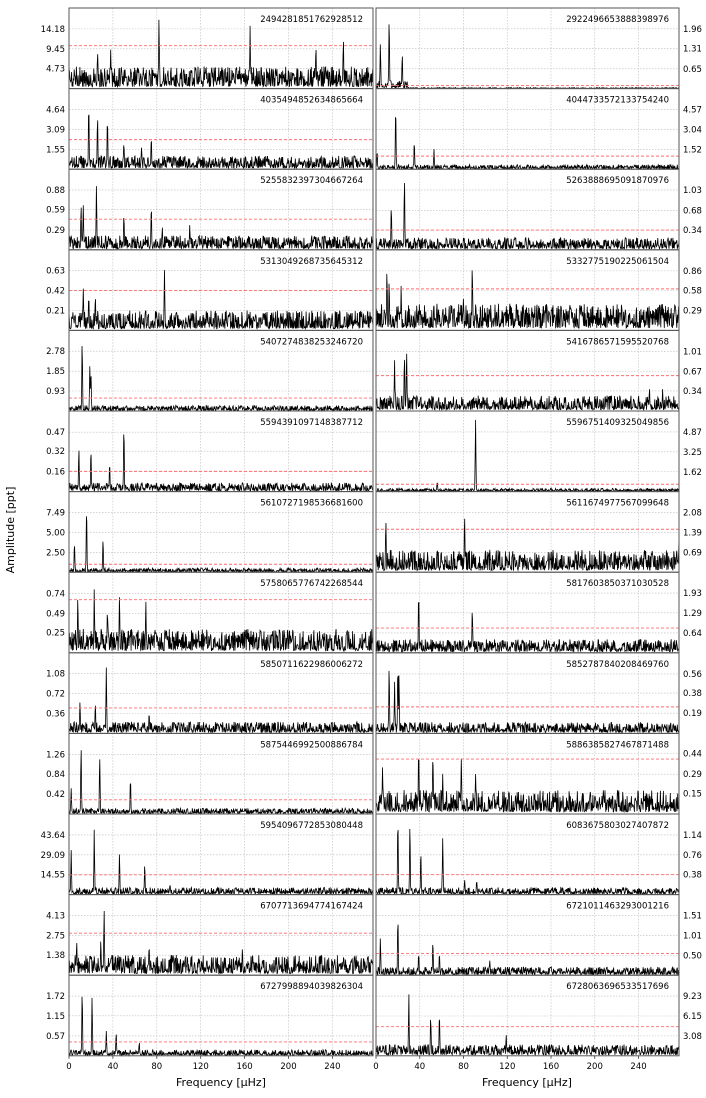 Image resolution: width=706 pixels, height=1098 pixels. Describe the element at coordinates (311, 504) in the screenshot. I see `panel-source-id: 5610727198536681600` at that location.